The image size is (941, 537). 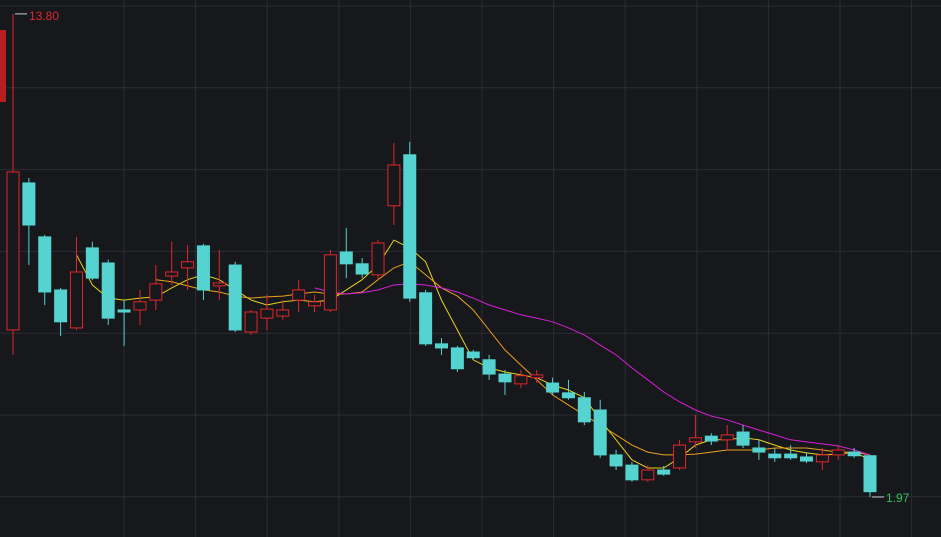 What do you see at coordinates (898, 498) in the screenshot?
I see `annotation-label: 1.97` at bounding box center [898, 498].